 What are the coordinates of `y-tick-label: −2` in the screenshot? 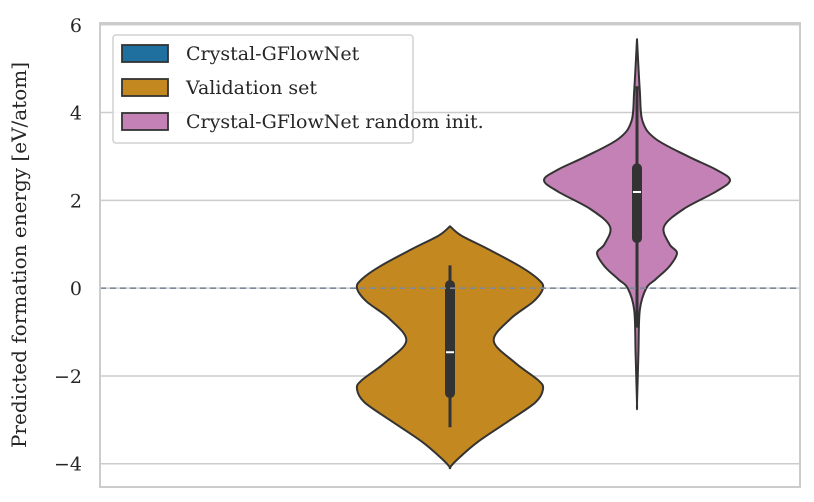 It's located at (68, 377).